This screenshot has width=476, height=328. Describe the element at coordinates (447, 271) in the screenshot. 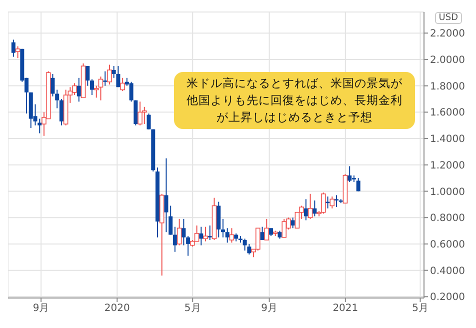

I see `y-tick-label: 0.4000` at that location.